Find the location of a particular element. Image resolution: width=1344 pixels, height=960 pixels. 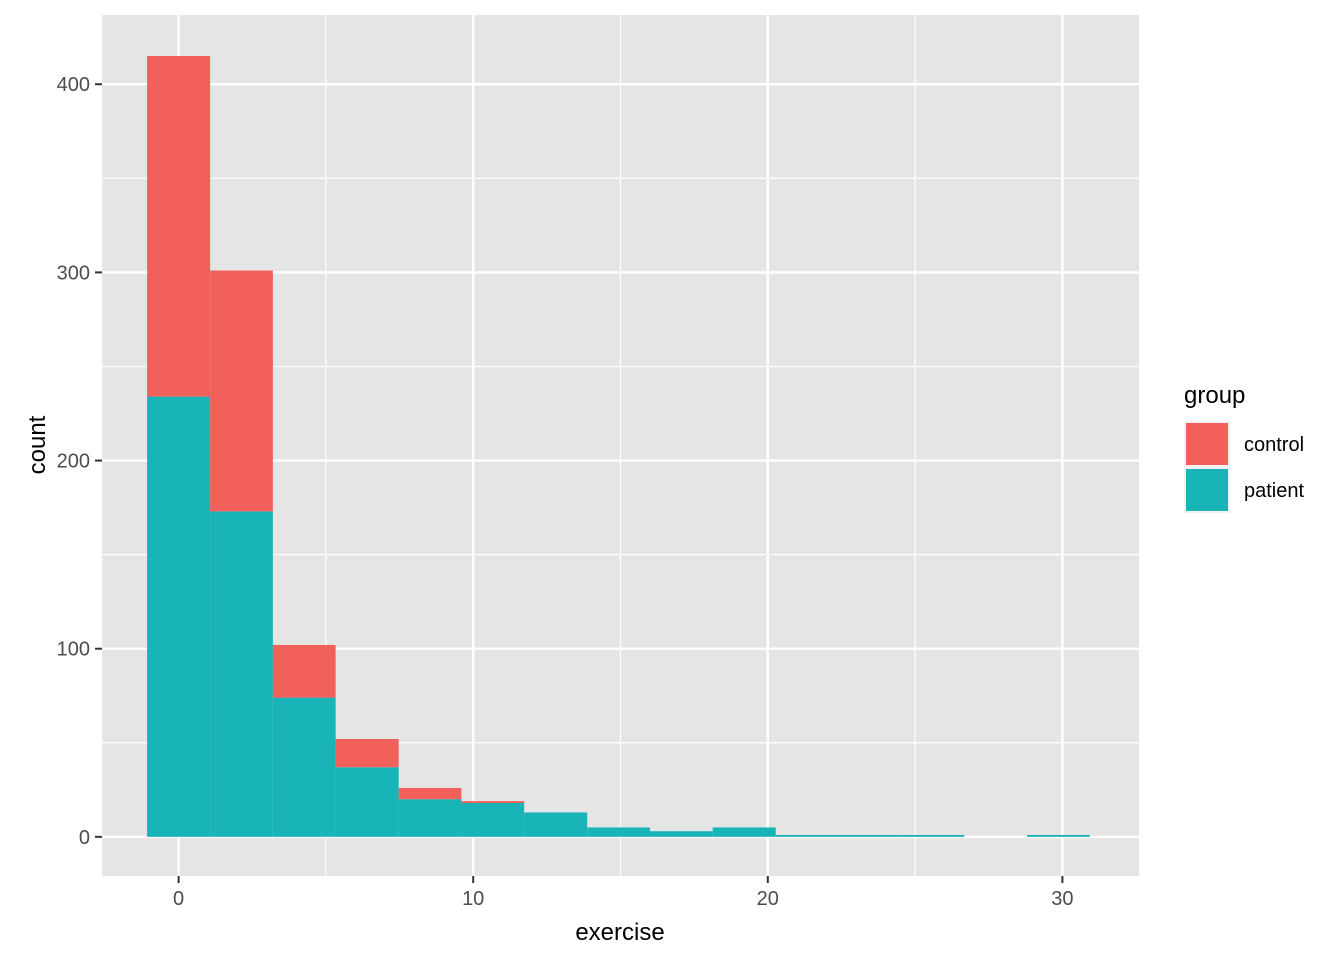

legend: group control patient is located at coordinates (1244, 447).